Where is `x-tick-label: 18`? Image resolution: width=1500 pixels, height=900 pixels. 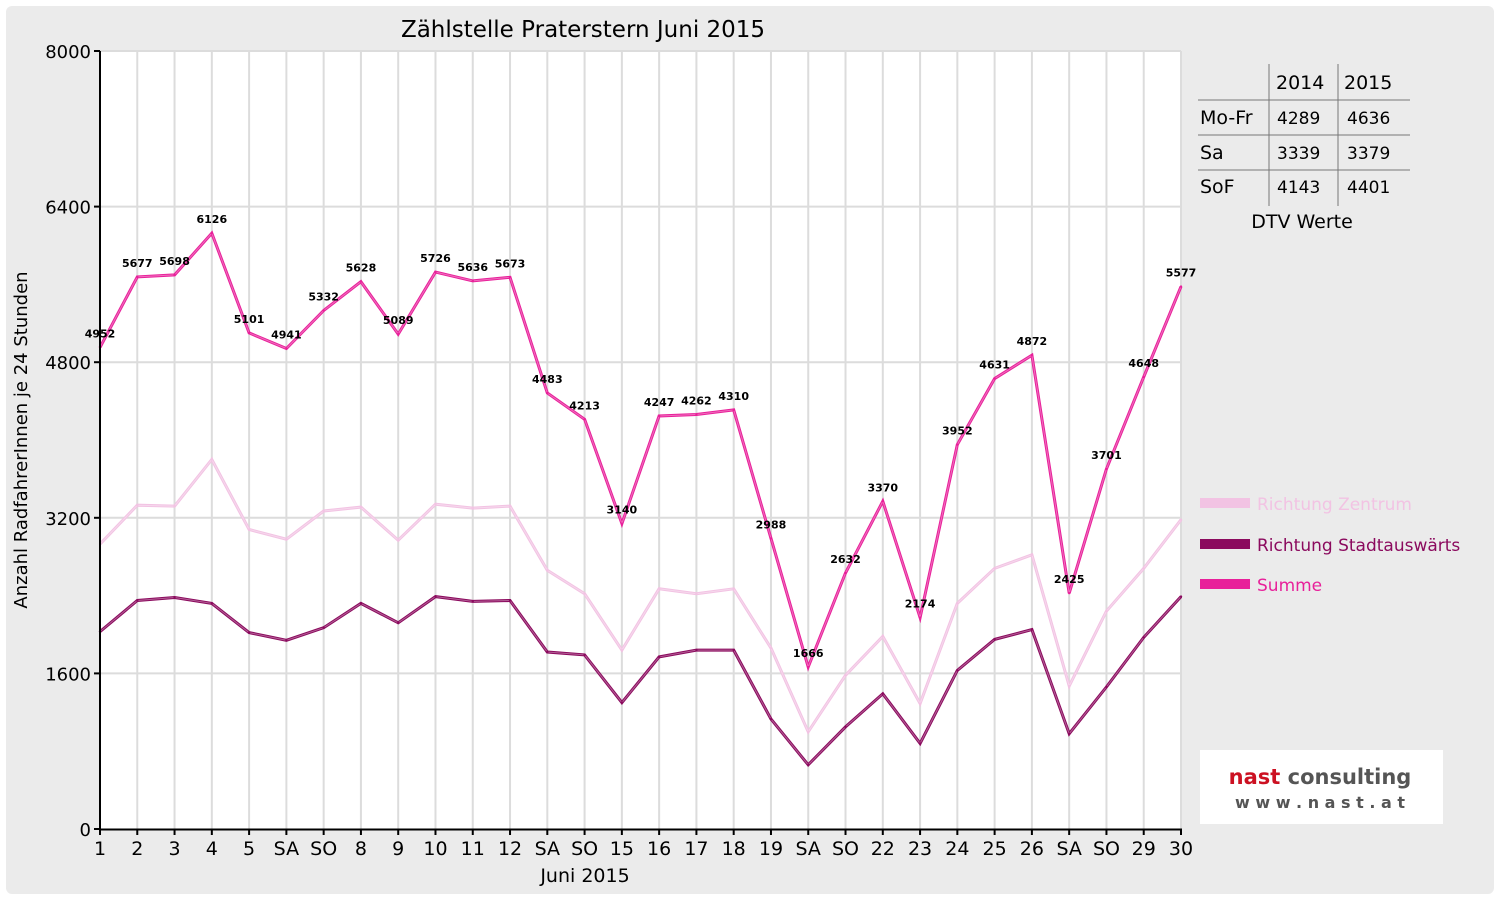
x-tick-label: 18 is located at coordinates (734, 849).